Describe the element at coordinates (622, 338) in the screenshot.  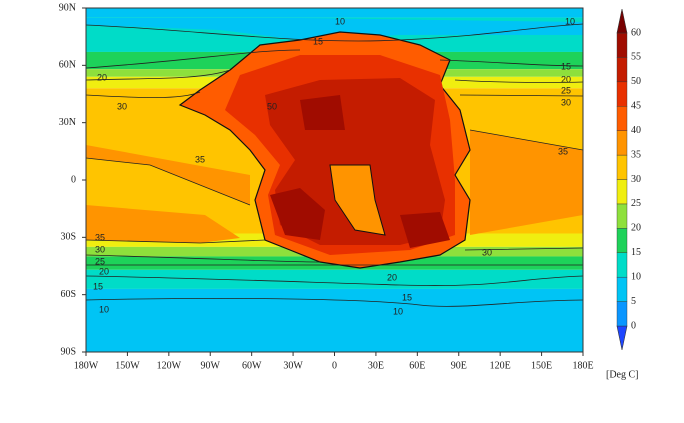
I see `colorbar-arrow-low` at that location.